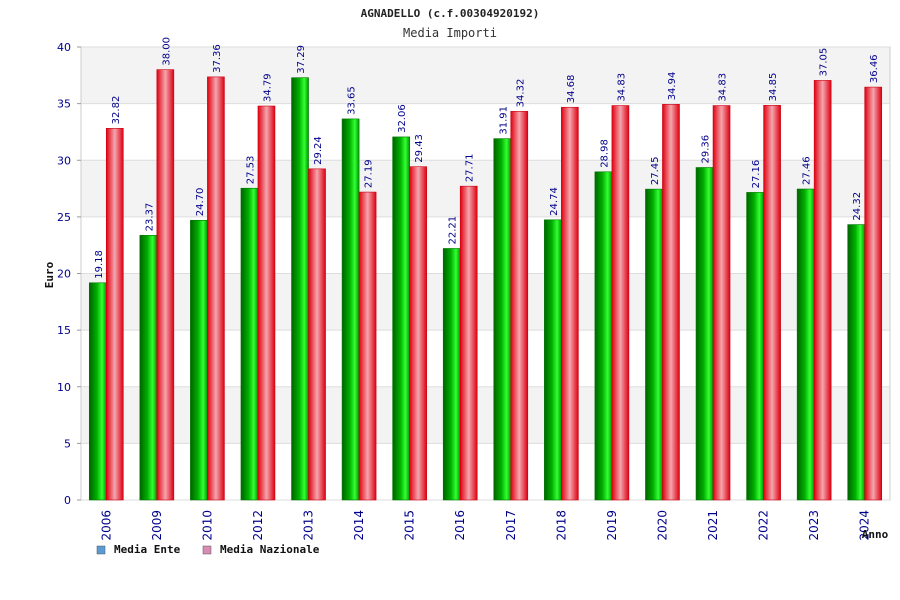  Describe the element at coordinates (451, 374) in the screenshot. I see `bar-media-ente-2016` at that location.